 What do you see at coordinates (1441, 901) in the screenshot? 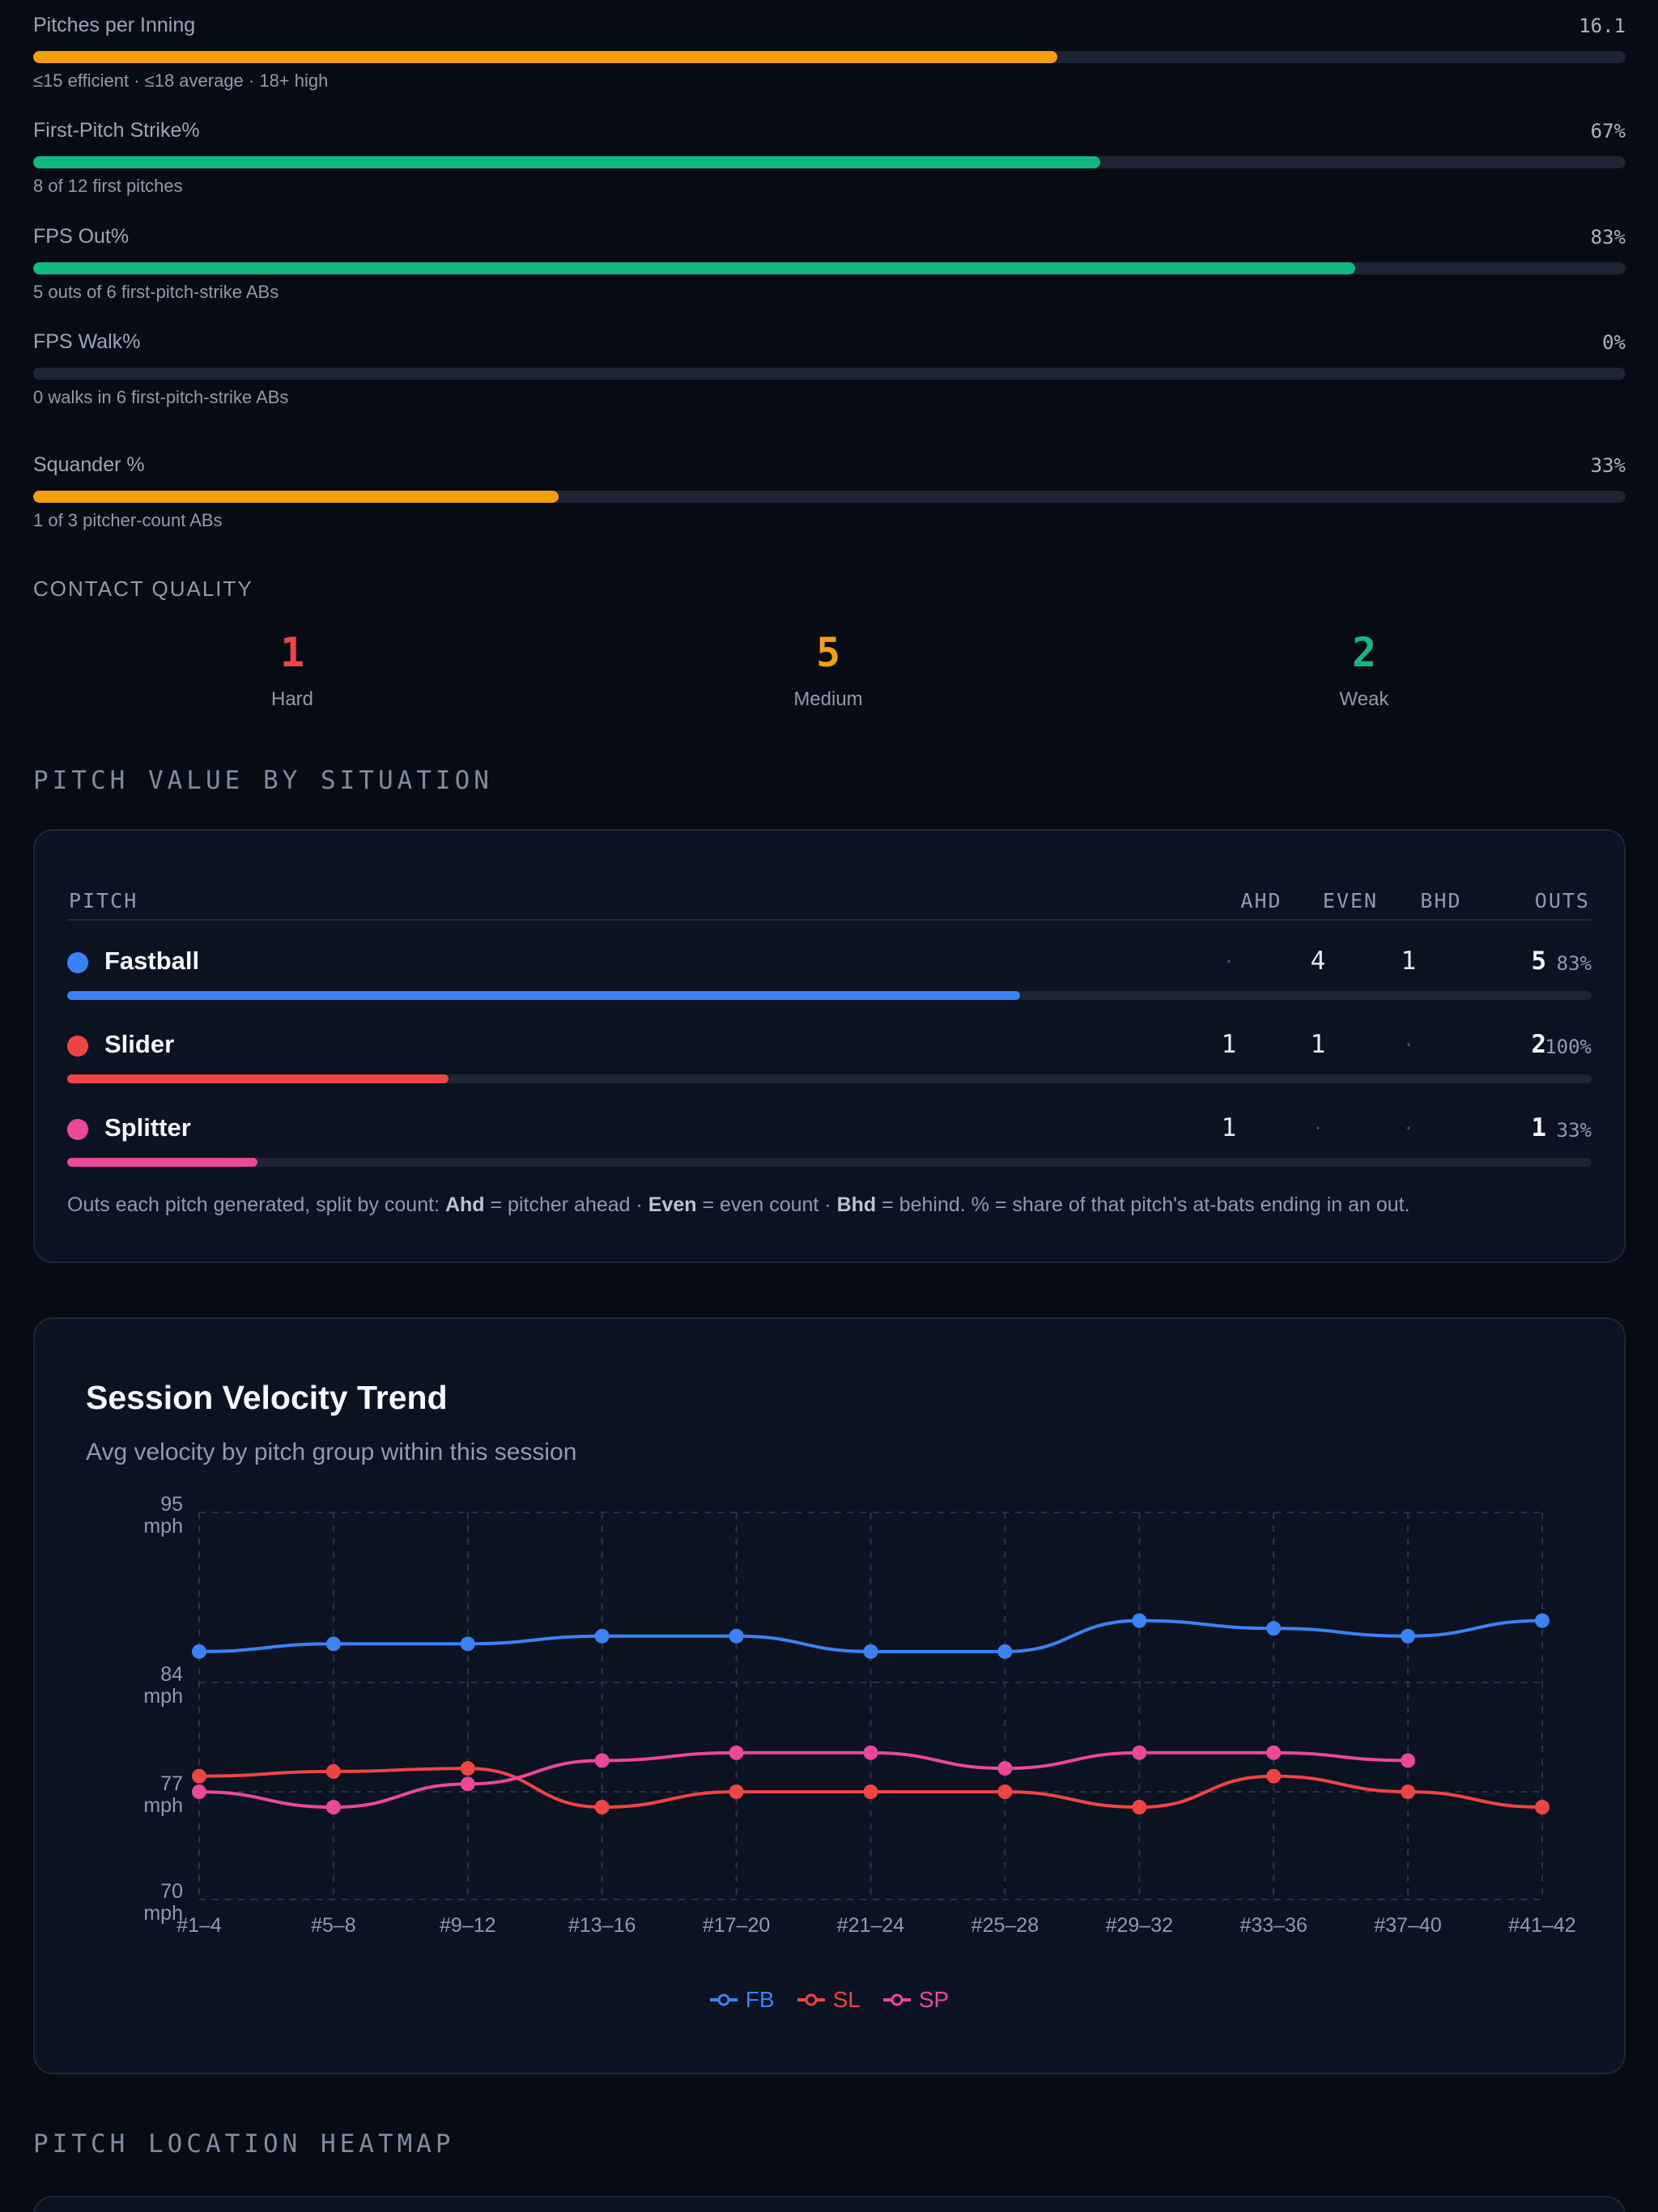
I see `col-header-bhd: BHD` at bounding box center [1441, 901].